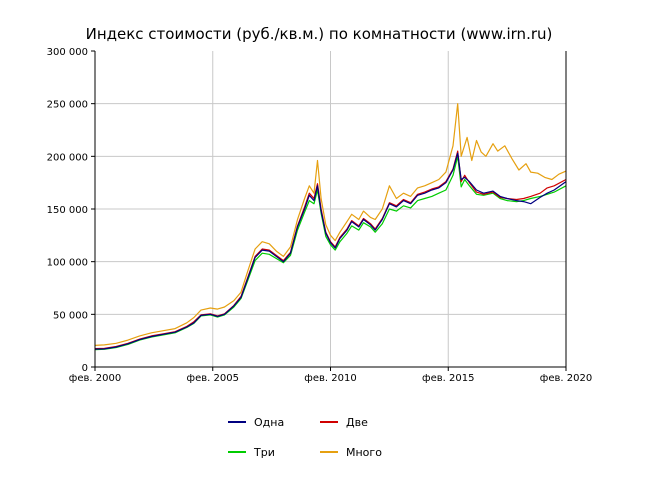 The height and width of the screenshot is (493, 647). Describe the element at coordinates (330, 378) in the screenshot. I see `x-tick-label: фев. 2010` at that location.